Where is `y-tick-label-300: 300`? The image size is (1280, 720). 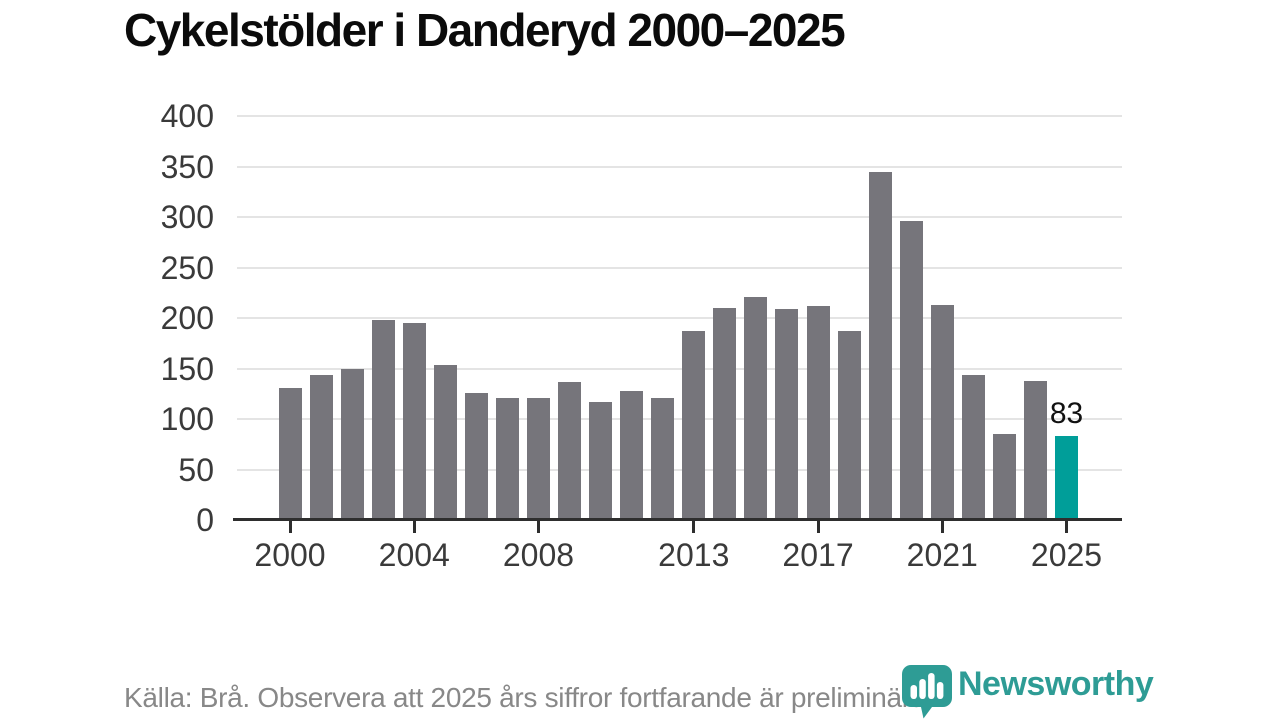 y-tick-label-300: 300 is located at coordinates (187, 217).